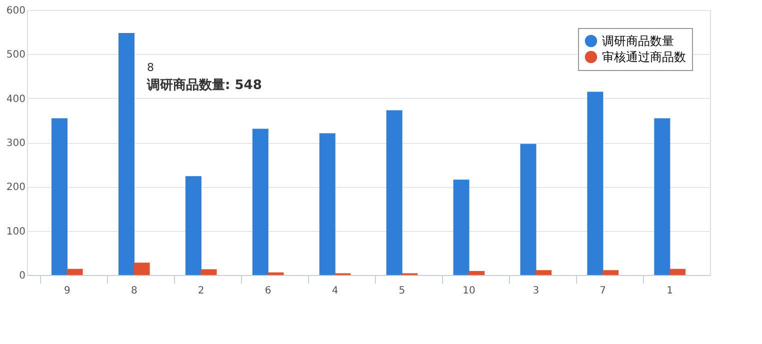 The height and width of the screenshot is (344, 762). I want to click on y-tick-label: 300, so click(16, 143).